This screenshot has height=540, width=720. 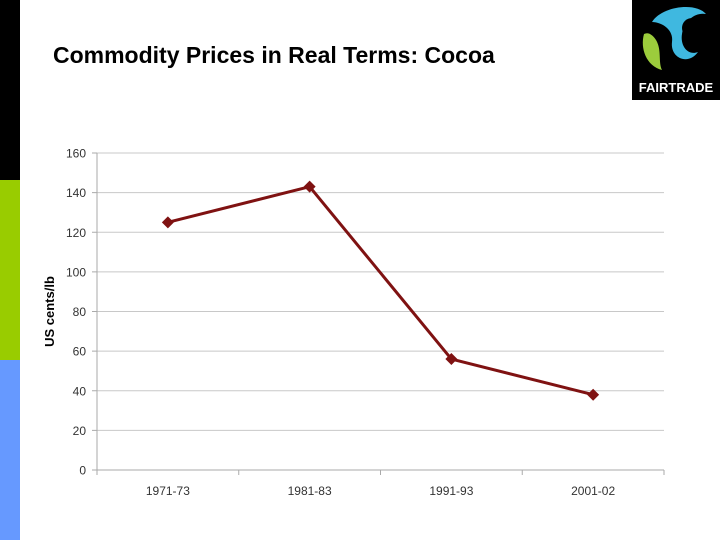 What do you see at coordinates (76, 272) in the screenshot?
I see `y-tick-label: 100` at bounding box center [76, 272].